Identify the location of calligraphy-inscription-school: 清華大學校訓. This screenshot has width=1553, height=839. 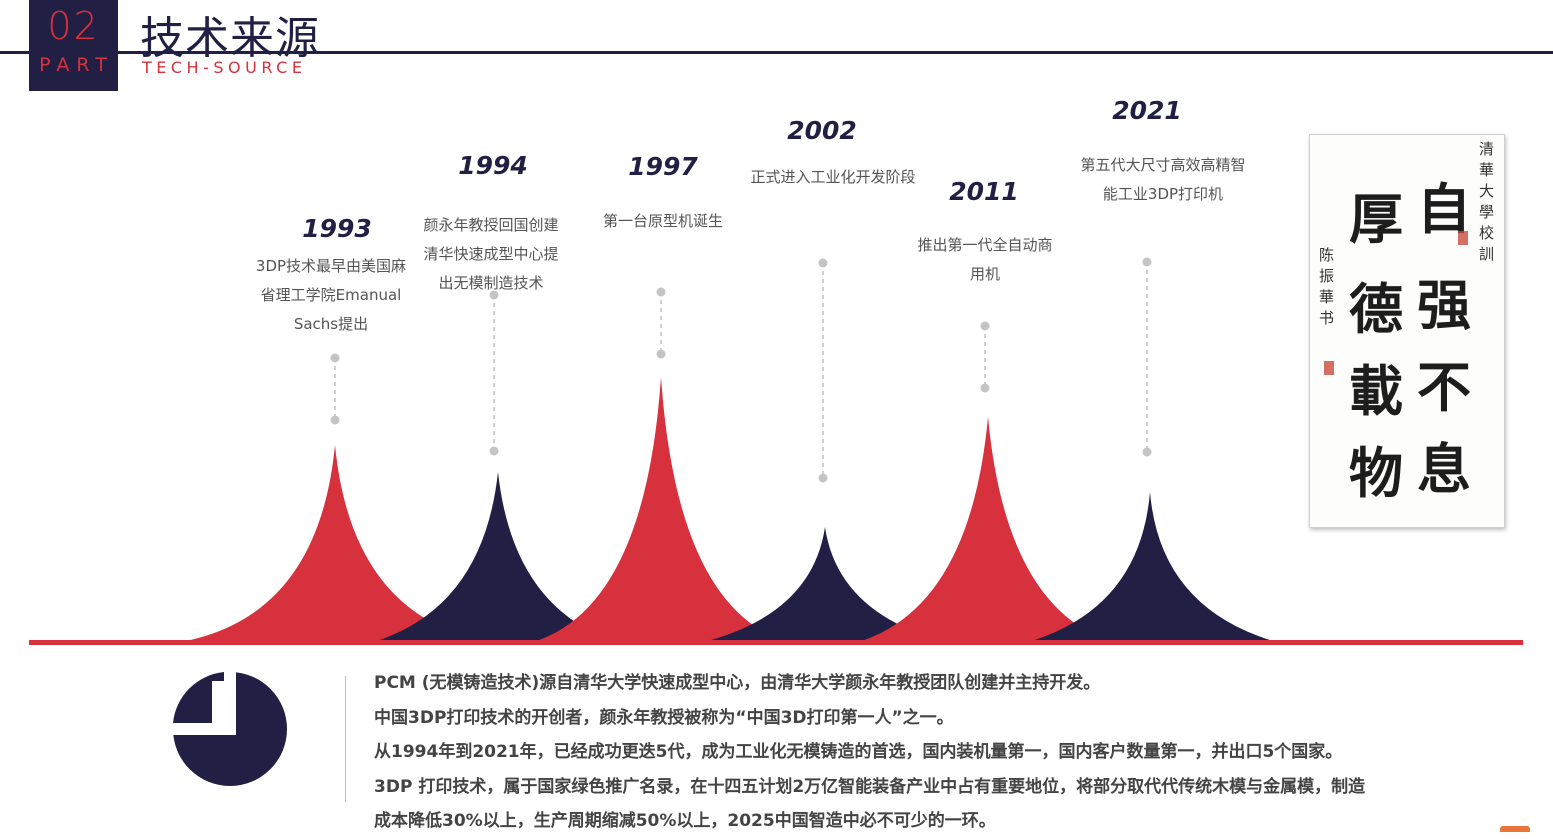
(1486, 204).